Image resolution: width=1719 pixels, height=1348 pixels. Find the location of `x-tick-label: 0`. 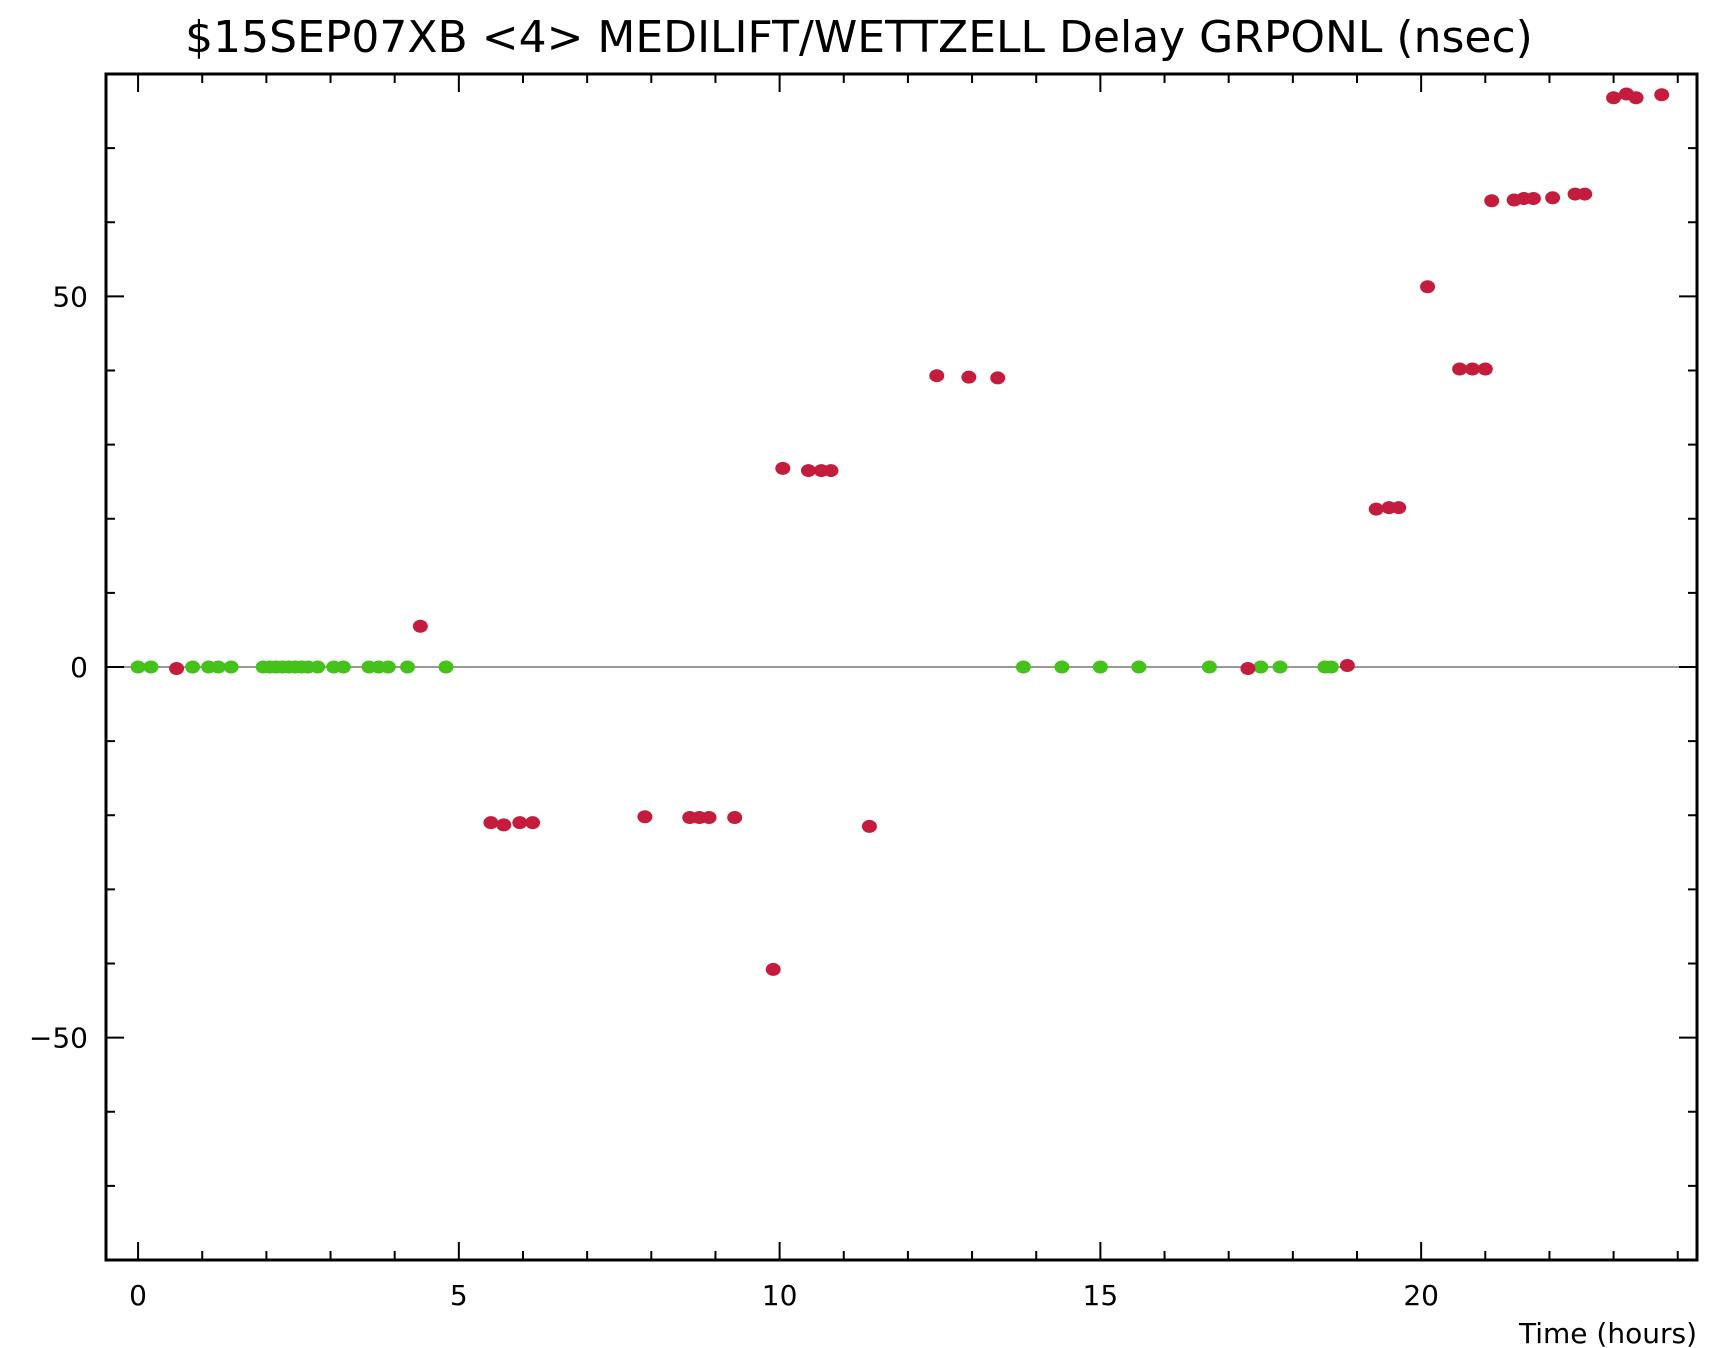

x-tick-label: 0 is located at coordinates (138, 1295).